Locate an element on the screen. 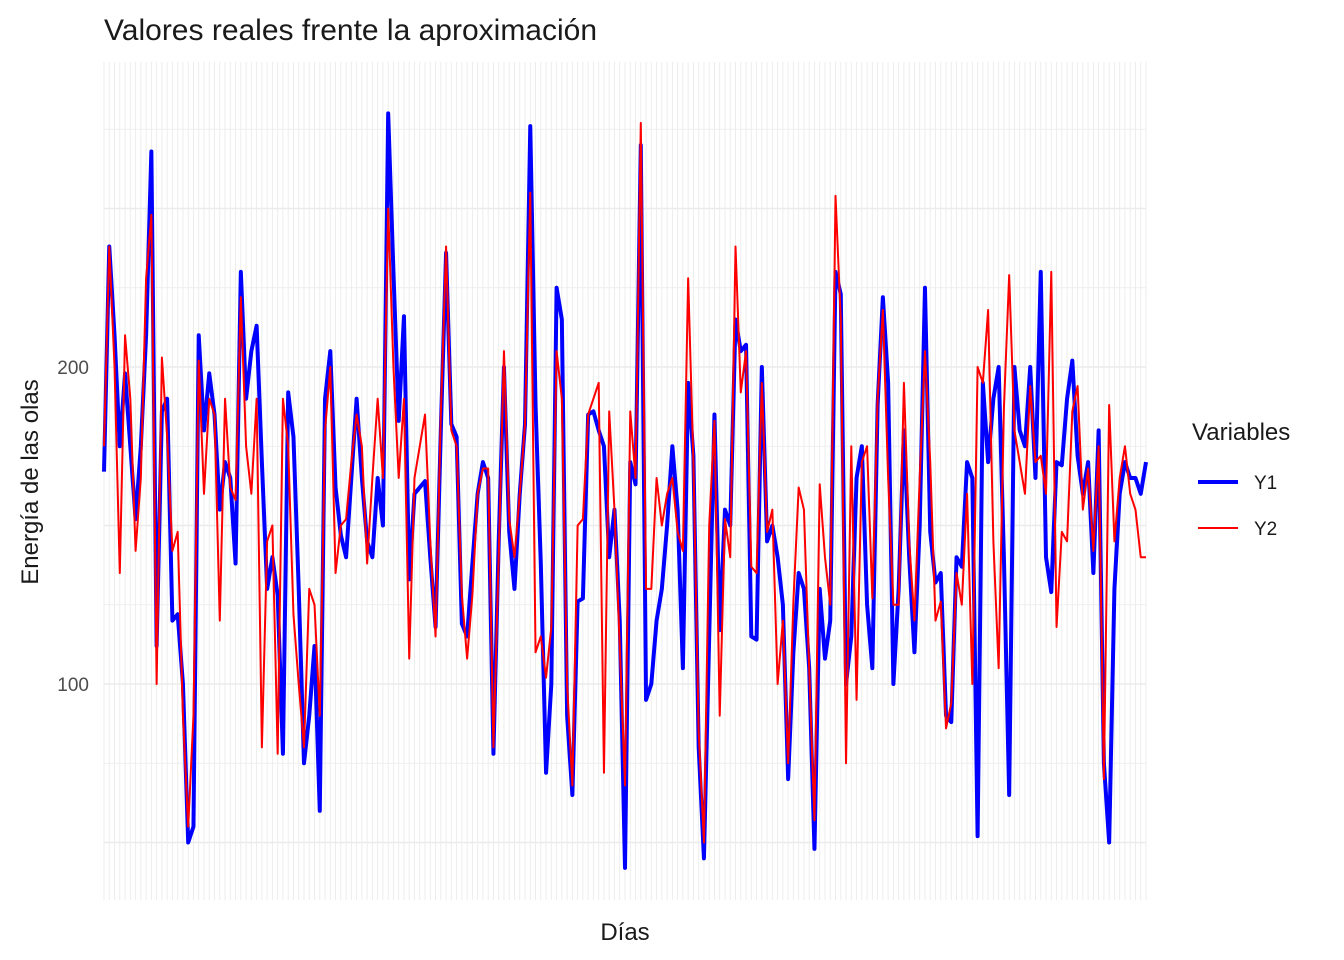 Image resolution: width=1344 pixels, height=960 pixels. y-axis-ticks: 100 200 is located at coordinates (73, 527).